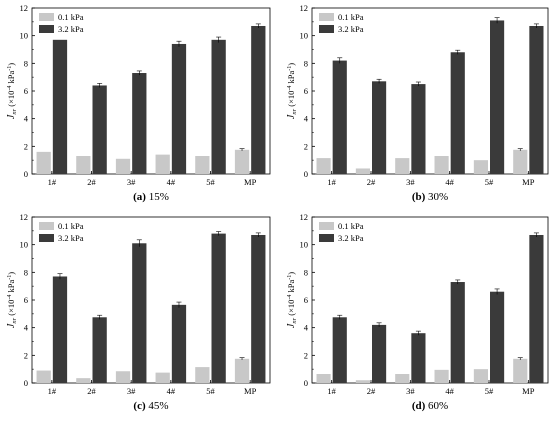 The image size is (550, 426). What do you see at coordinates (151, 197) in the screenshot?
I see `panel-caption: (a) 15%` at bounding box center [151, 197].